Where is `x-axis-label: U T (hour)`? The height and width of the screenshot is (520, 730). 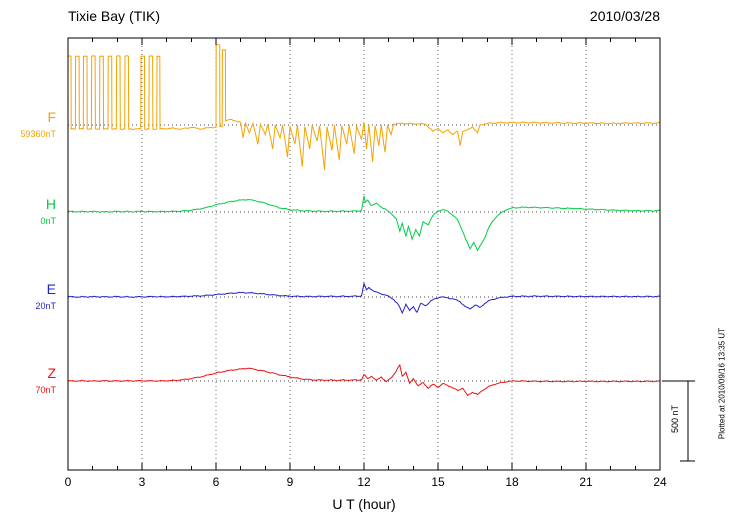 x-axis-label: U T (hour) is located at coordinates (364, 504).